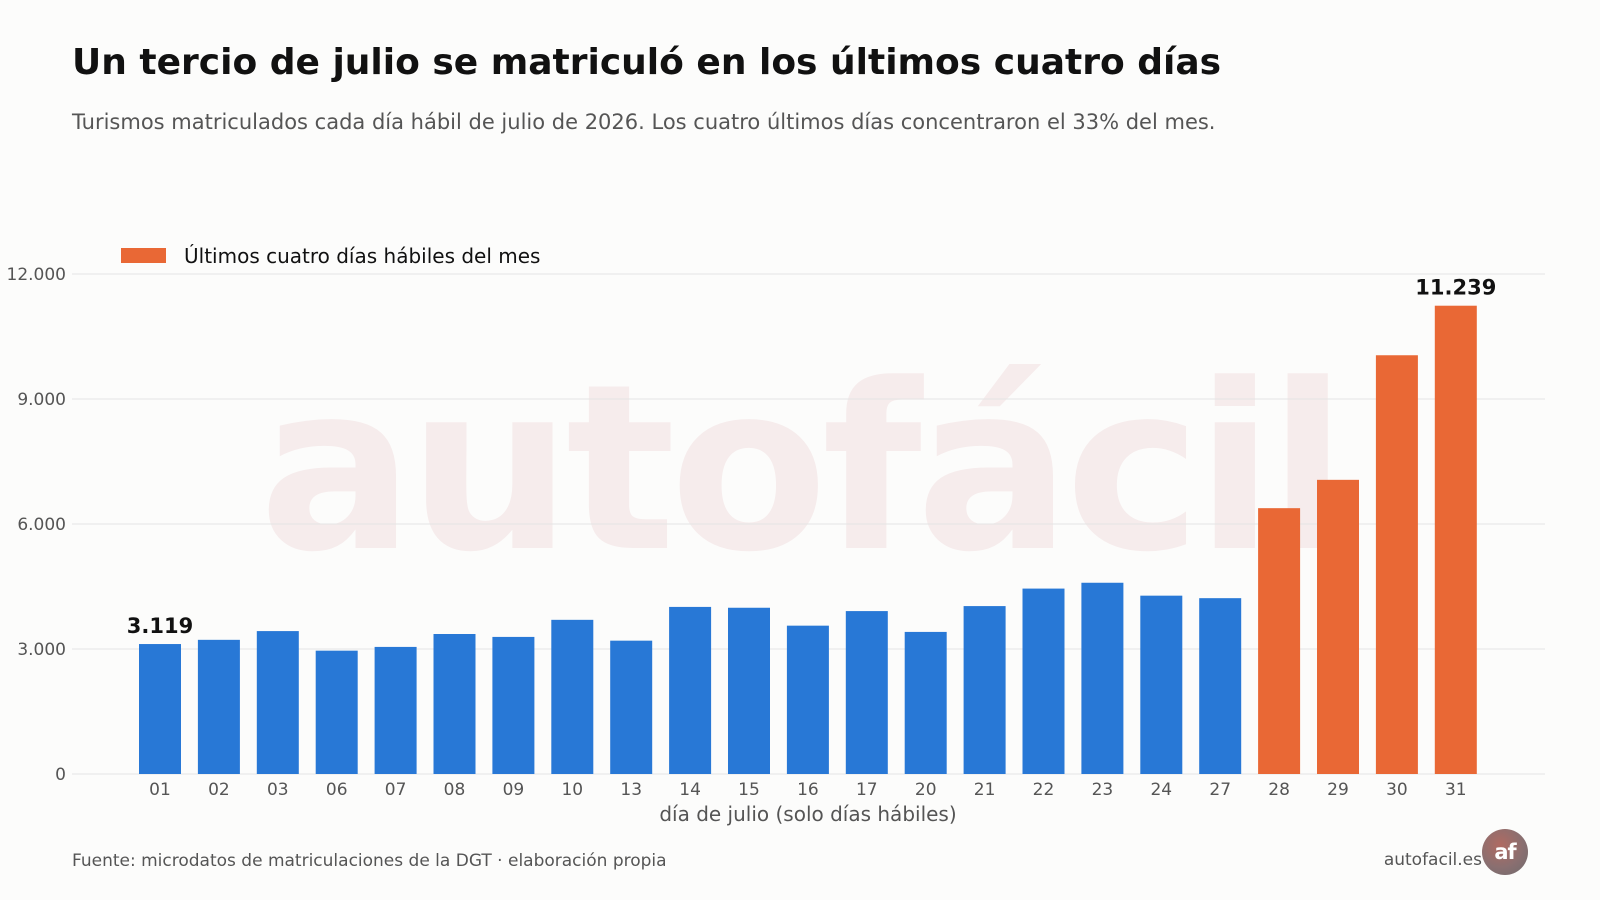  I want to click on x-tick-label: 08, so click(455, 790).